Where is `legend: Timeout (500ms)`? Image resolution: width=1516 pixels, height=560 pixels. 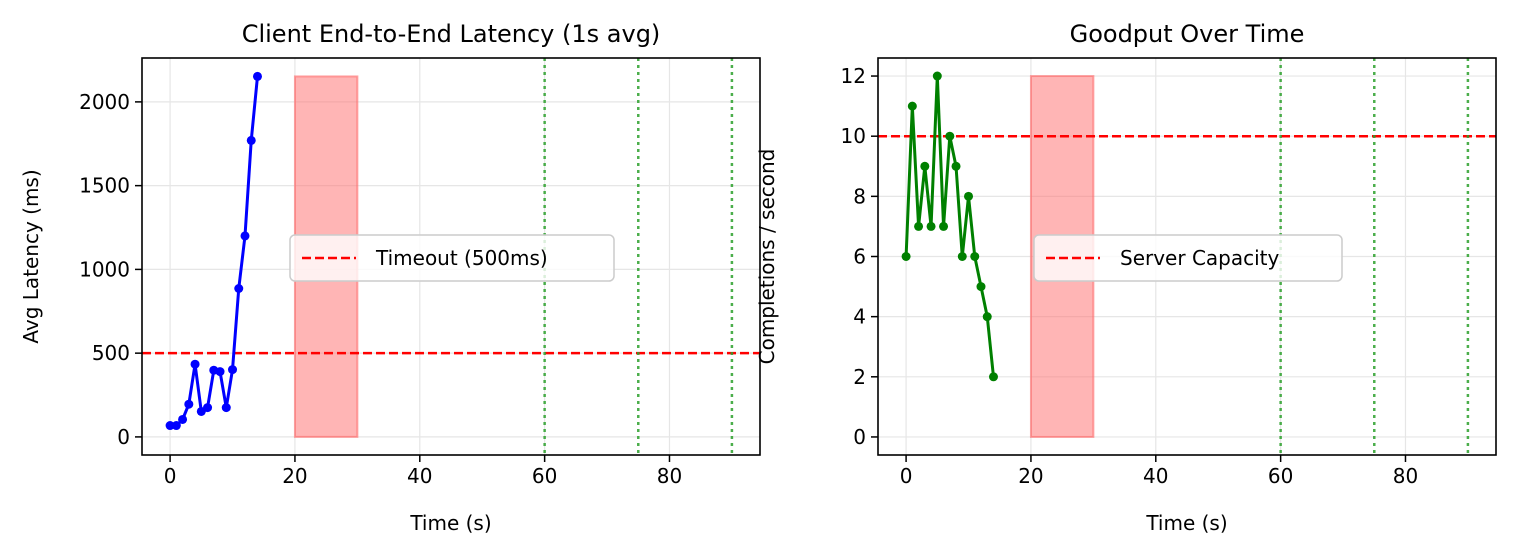
legend: Timeout (500ms) is located at coordinates (452, 258).